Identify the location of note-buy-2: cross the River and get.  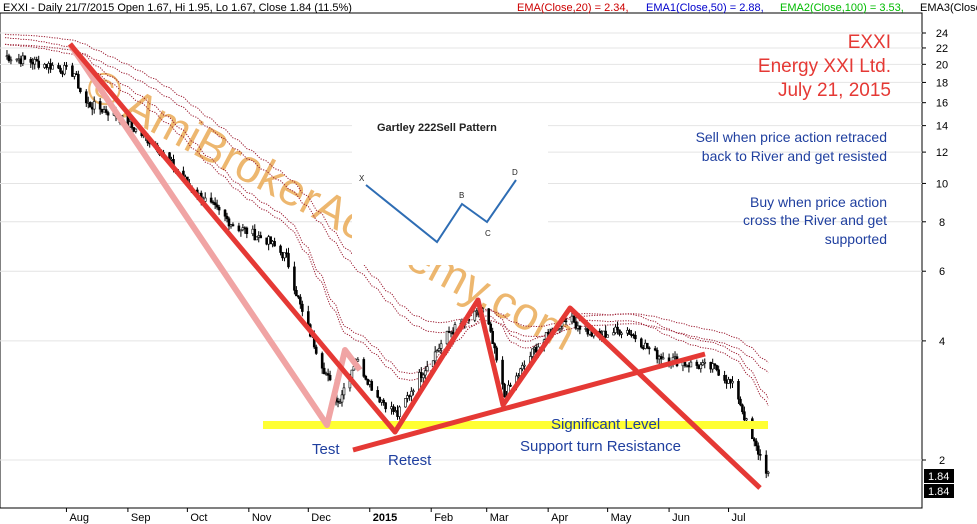
(815, 220).